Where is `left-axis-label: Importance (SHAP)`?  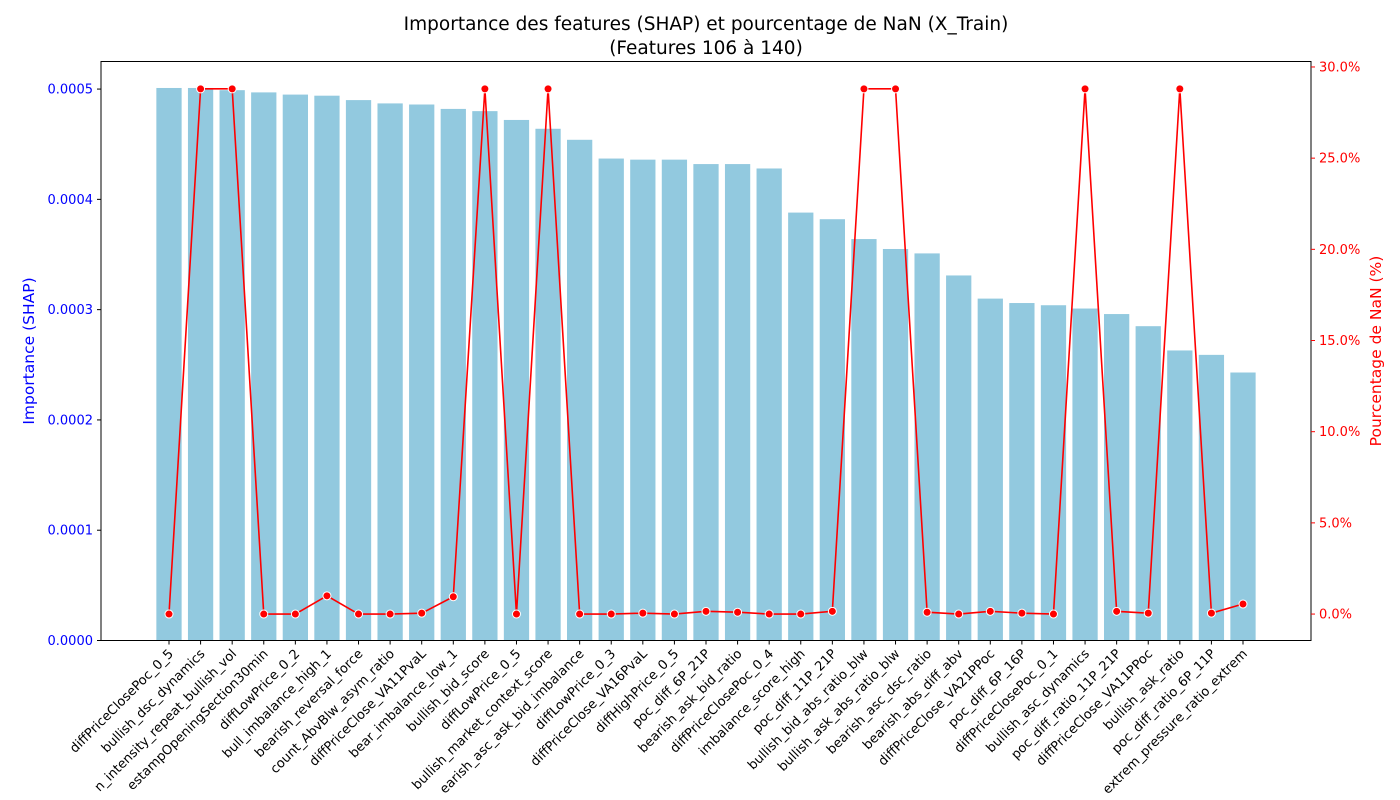
left-axis-label: Importance (SHAP) is located at coordinates (29, 350).